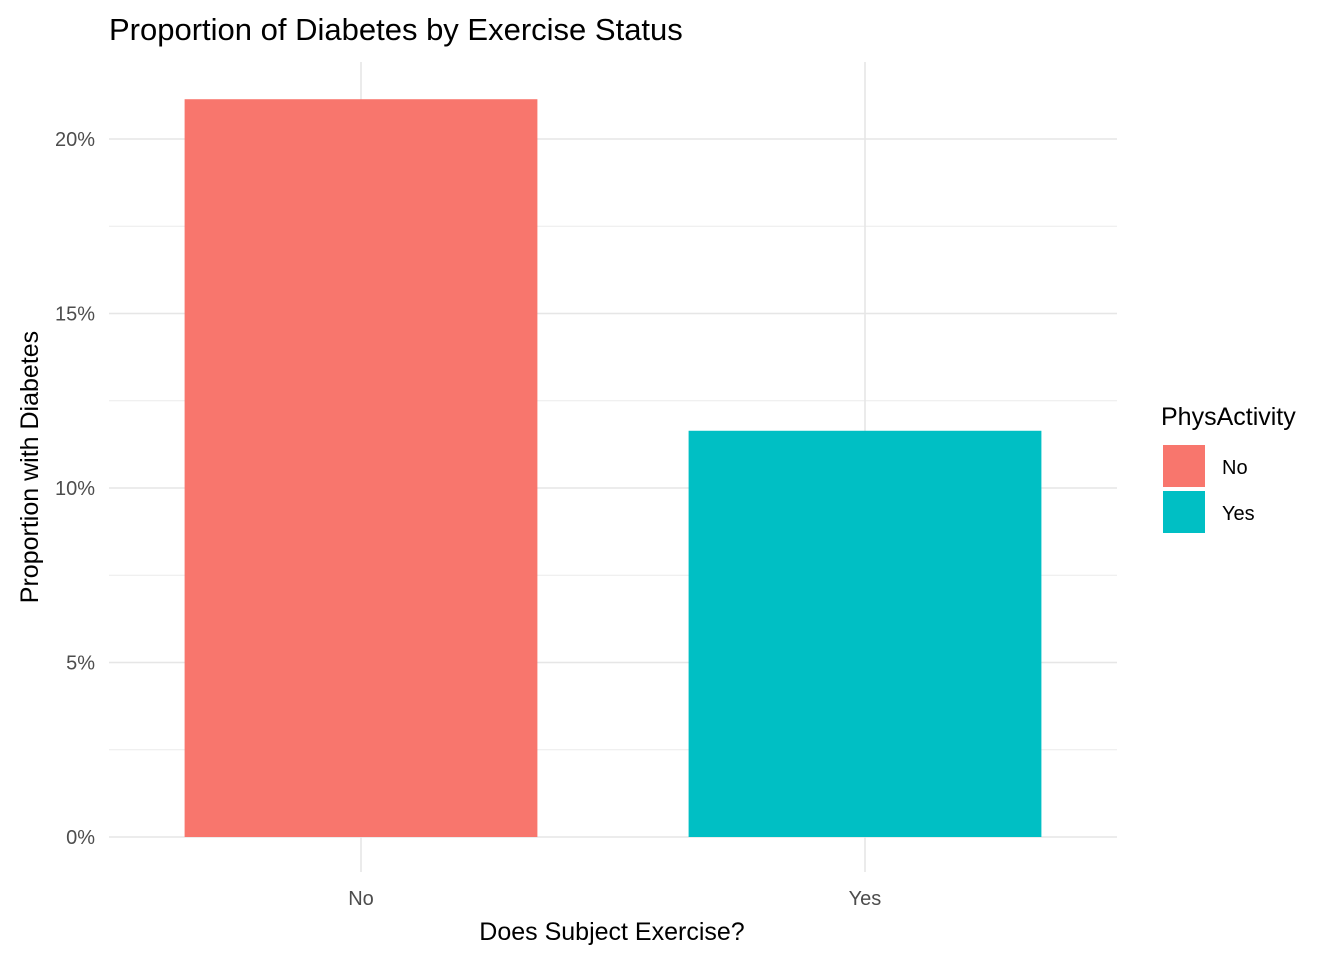 This screenshot has width=1344, height=965. Describe the element at coordinates (611, 932) in the screenshot. I see `x-axis-label: Does Subject Exercise?` at that location.